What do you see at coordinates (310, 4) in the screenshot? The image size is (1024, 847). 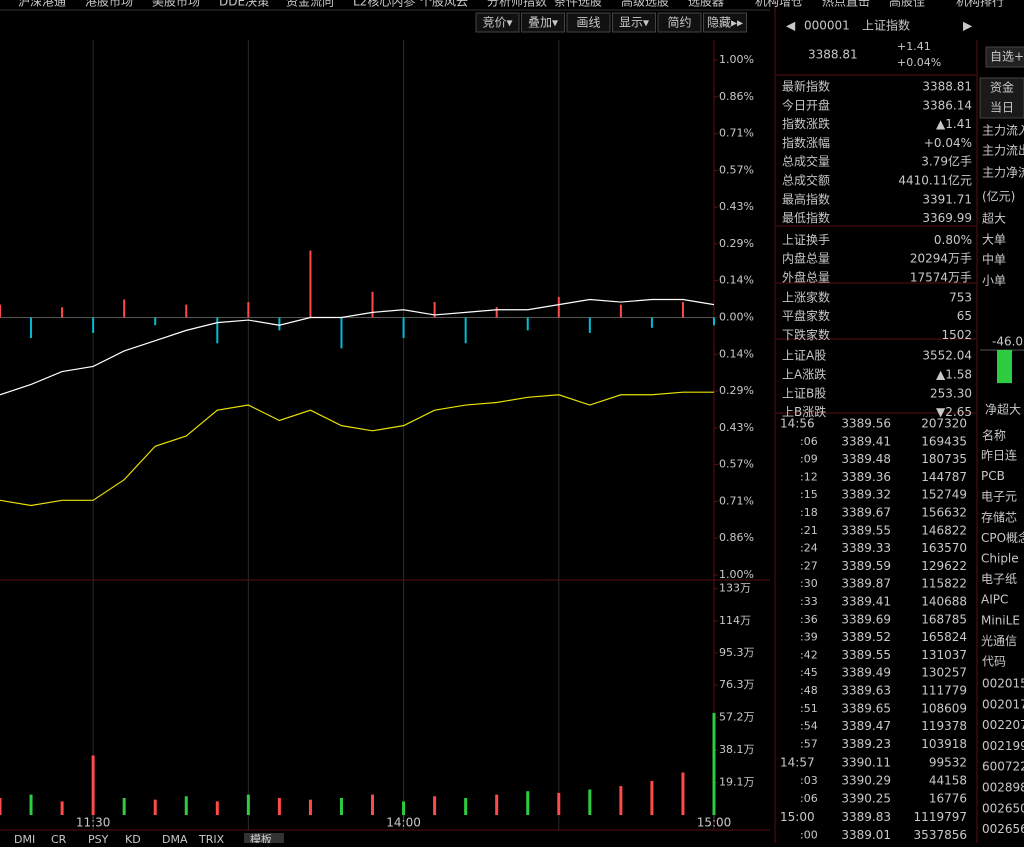 I see `menu-item: 资金流向` at bounding box center [310, 4].